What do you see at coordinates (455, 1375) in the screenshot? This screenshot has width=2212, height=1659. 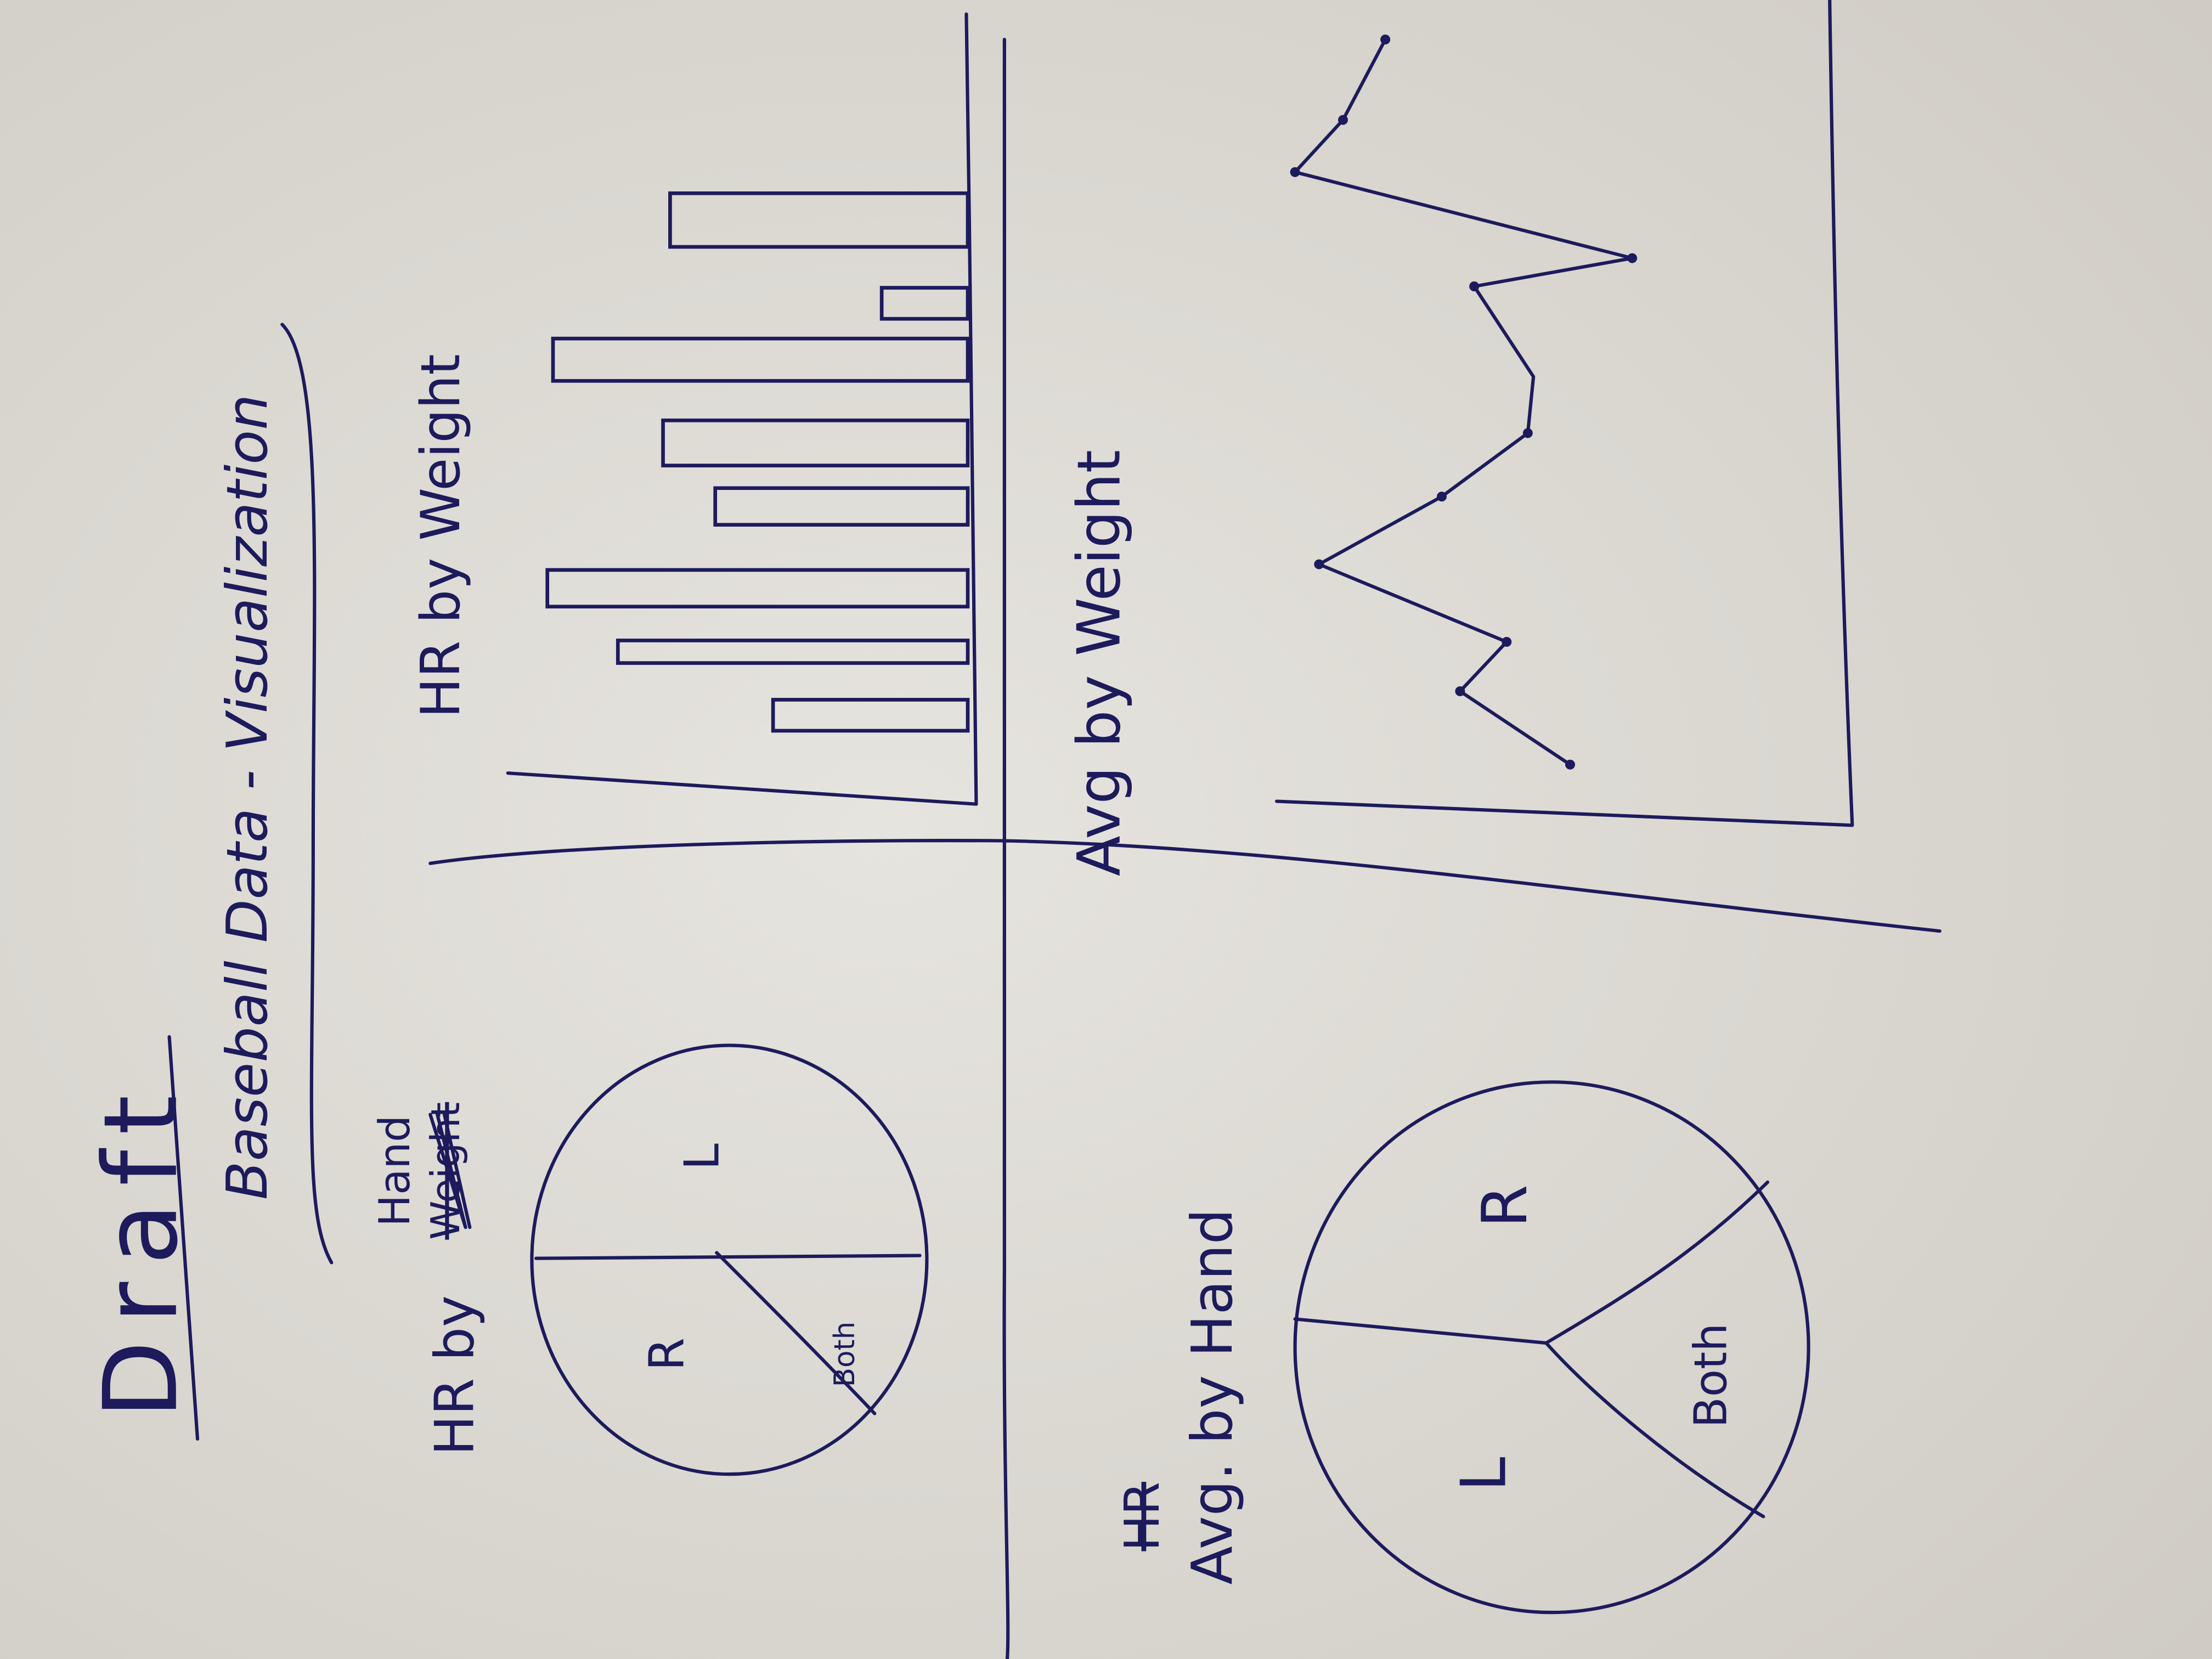 I see `panel-title: HR by` at bounding box center [455, 1375].